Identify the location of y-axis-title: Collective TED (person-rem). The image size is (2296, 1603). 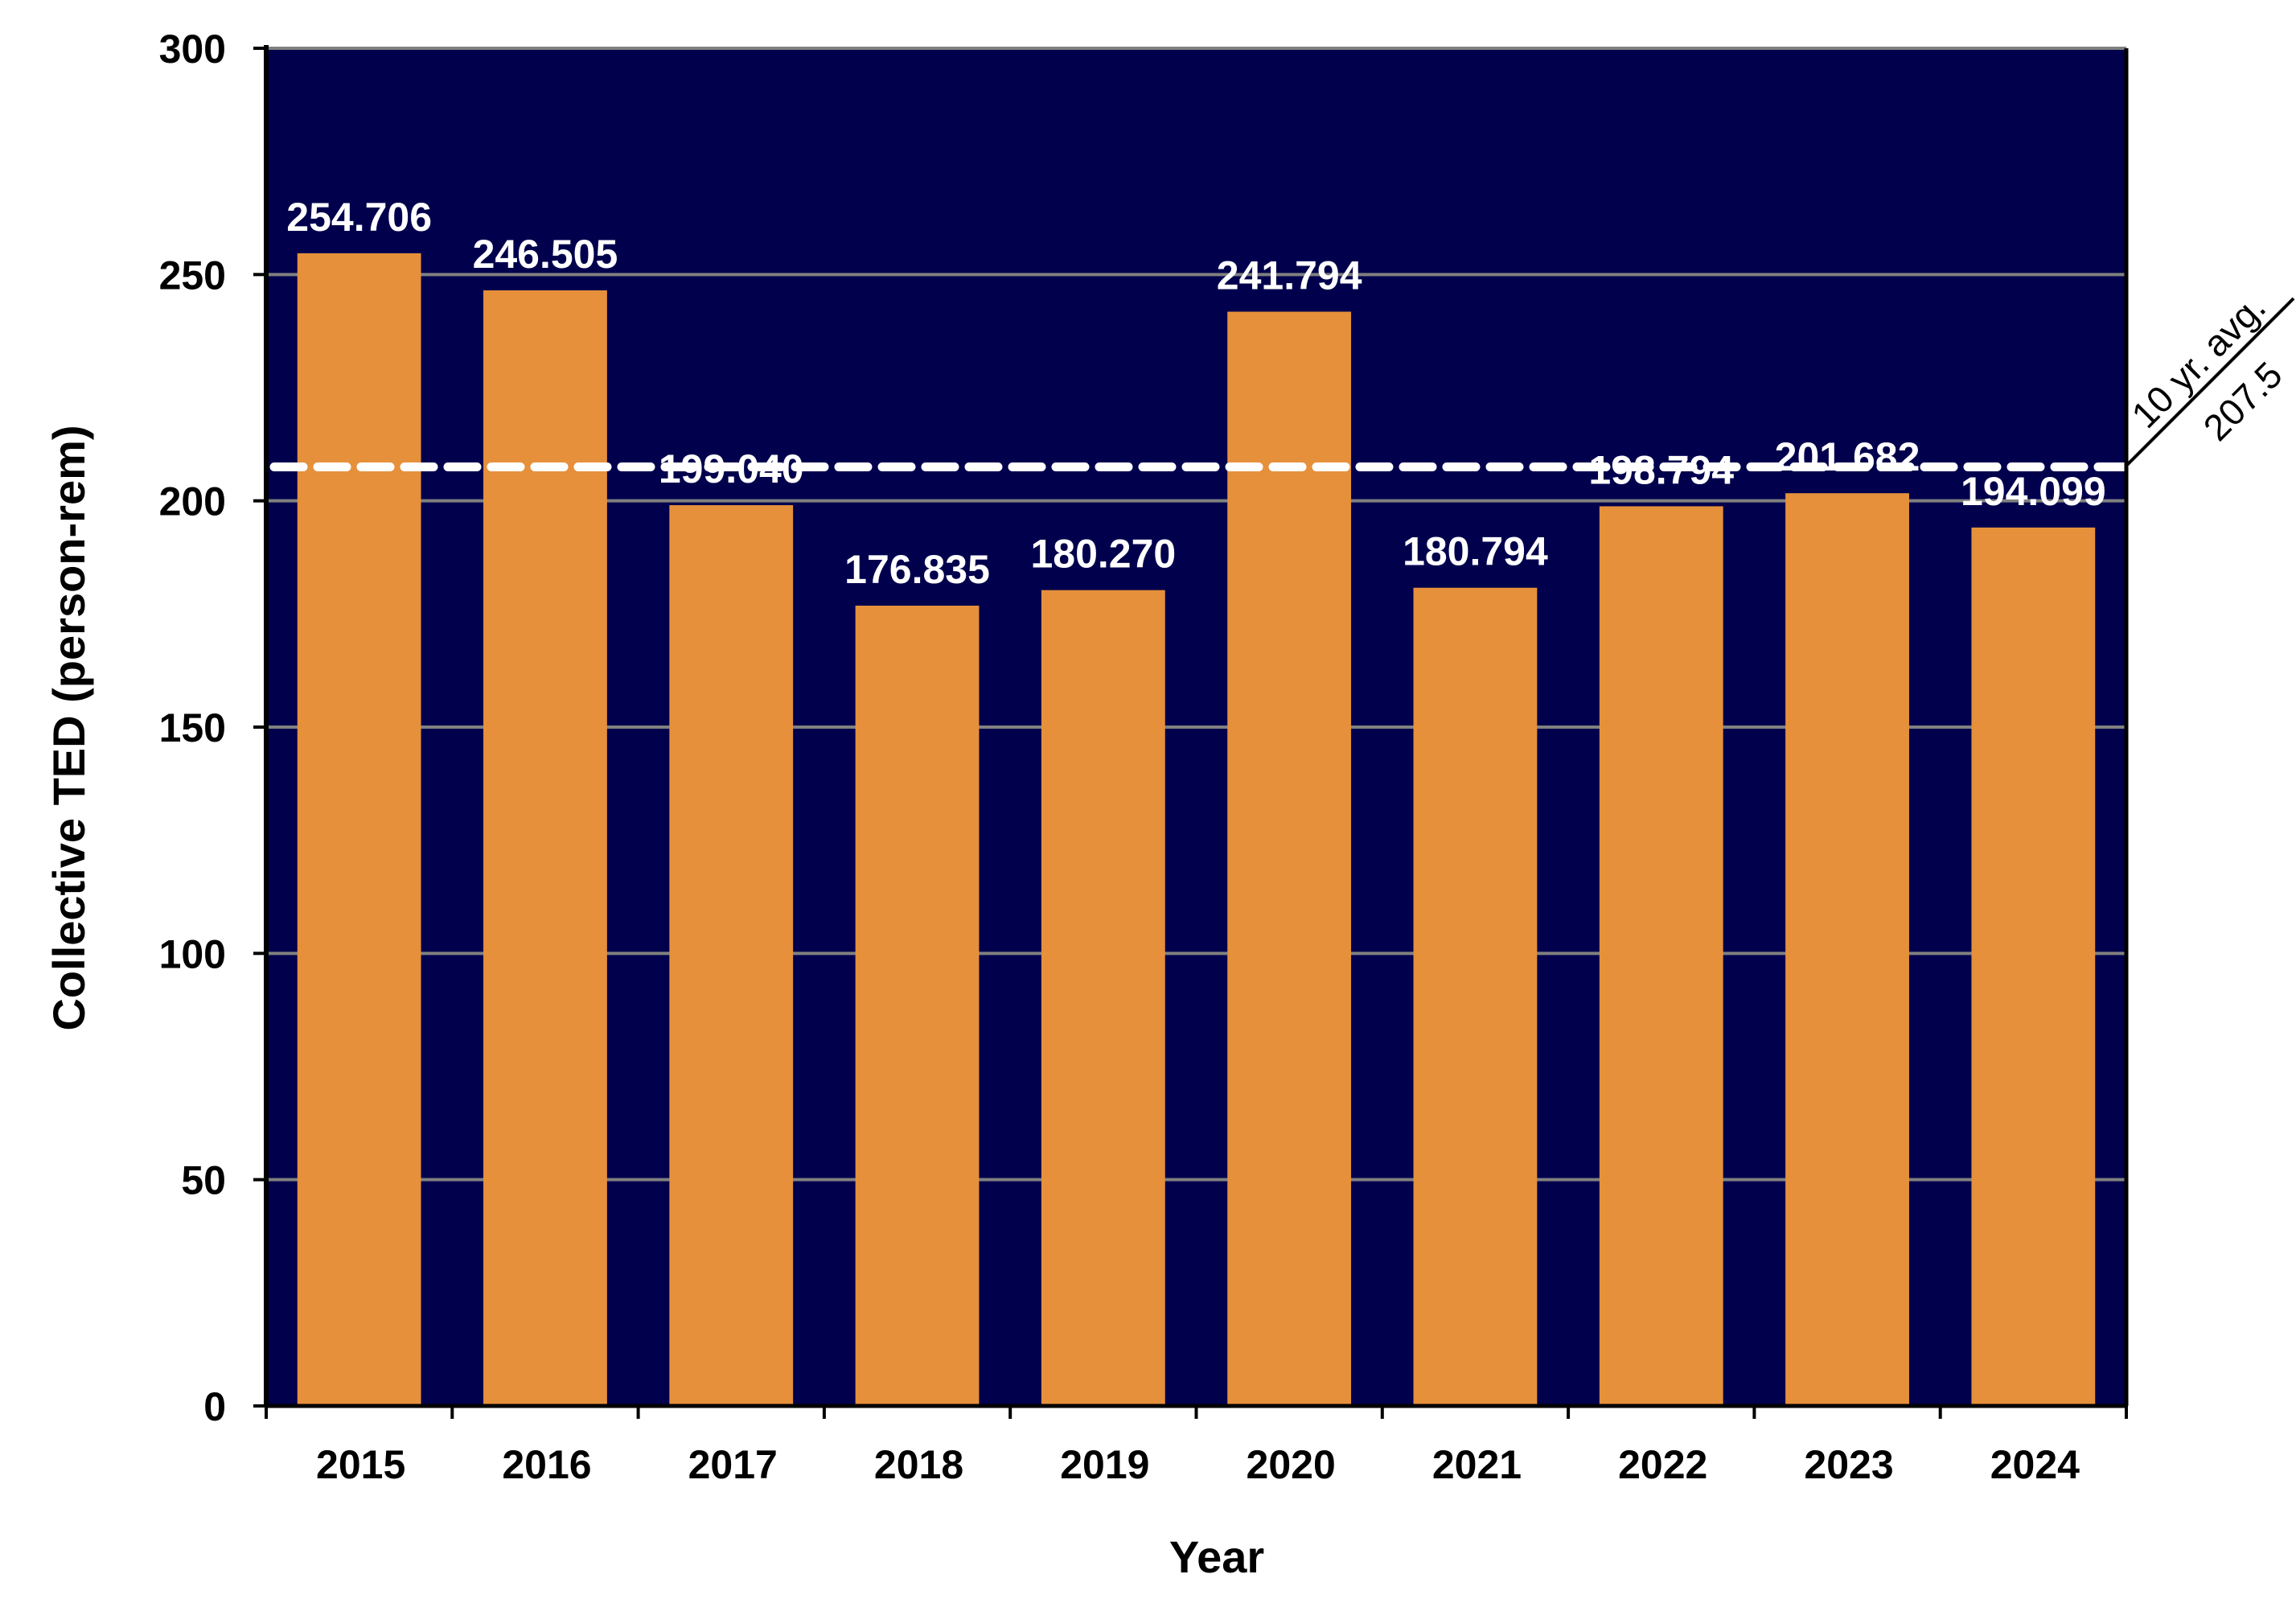
(68, 728).